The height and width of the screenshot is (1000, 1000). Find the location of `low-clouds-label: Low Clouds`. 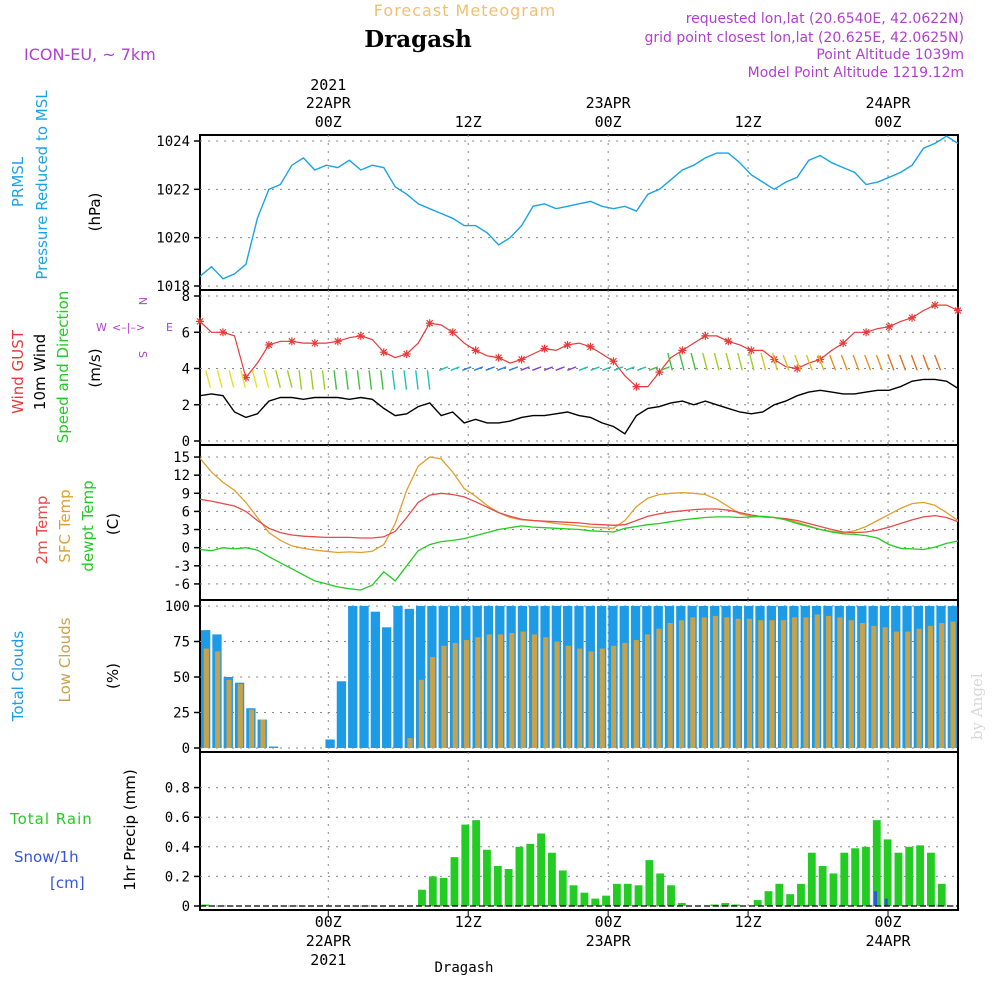

low-clouds-label: Low Clouds is located at coordinates (65, 659).